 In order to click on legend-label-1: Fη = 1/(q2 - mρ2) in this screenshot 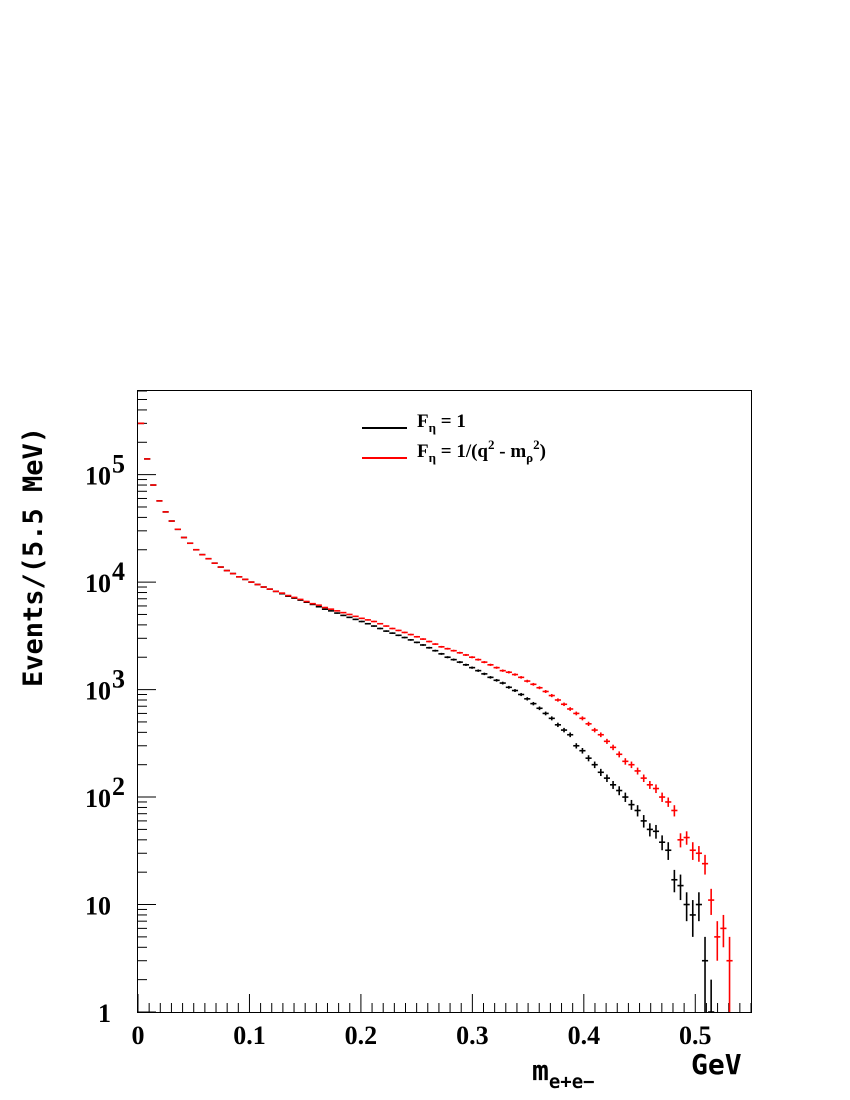, I will do `click(481, 451)`.